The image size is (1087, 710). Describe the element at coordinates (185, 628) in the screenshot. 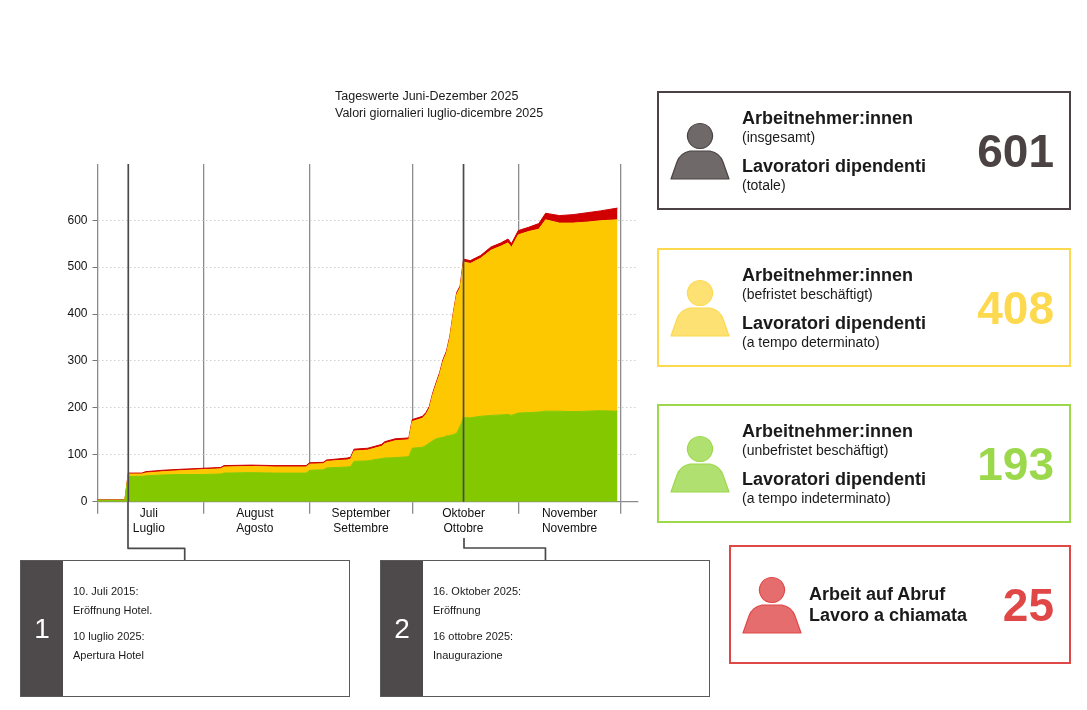

I see `note-box: 1 10. Juli 2015: Eröffnung Hotel. 10 luglio 2025: Apertura Hotel` at that location.